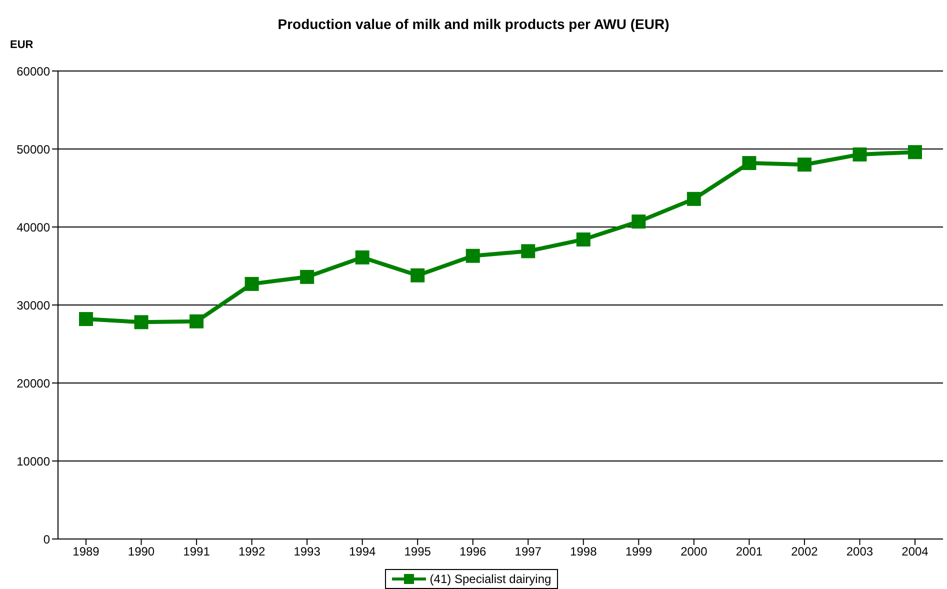  Describe the element at coordinates (860, 551) in the screenshot. I see `x-tick-label: 2003` at that location.